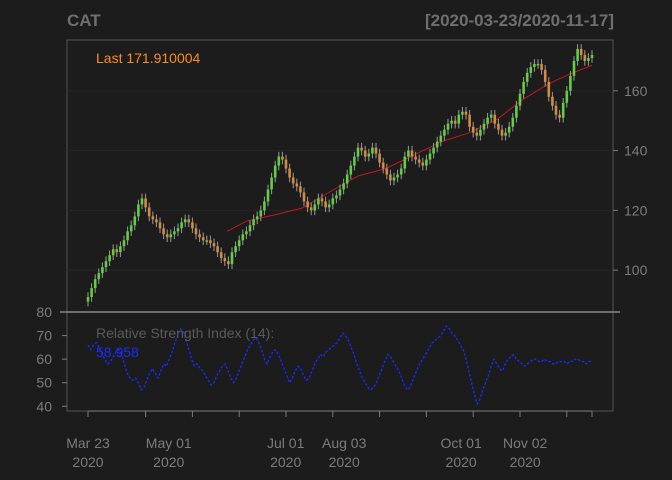 The height and width of the screenshot is (480, 672). I want to click on price-tick-label: 120, so click(636, 210).